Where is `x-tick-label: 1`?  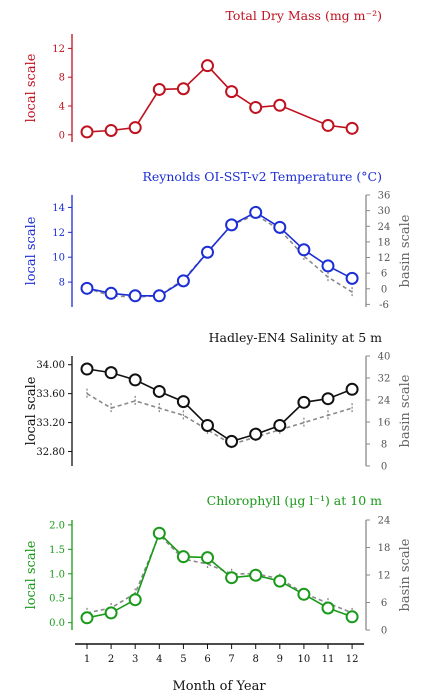 x-tick-label: 1 is located at coordinates (87, 659).